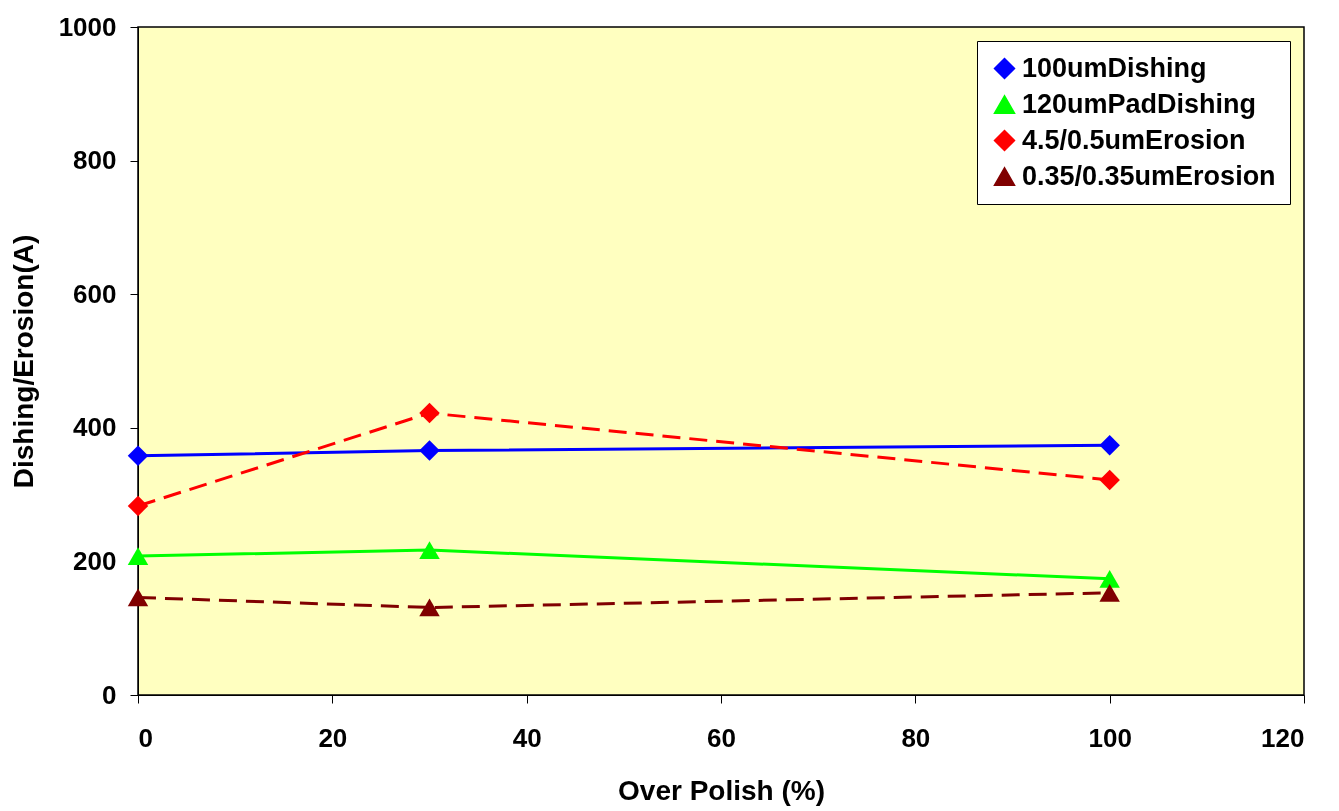  What do you see at coordinates (95, 560) in the screenshot?
I see `y-tick-label: 200` at bounding box center [95, 560].